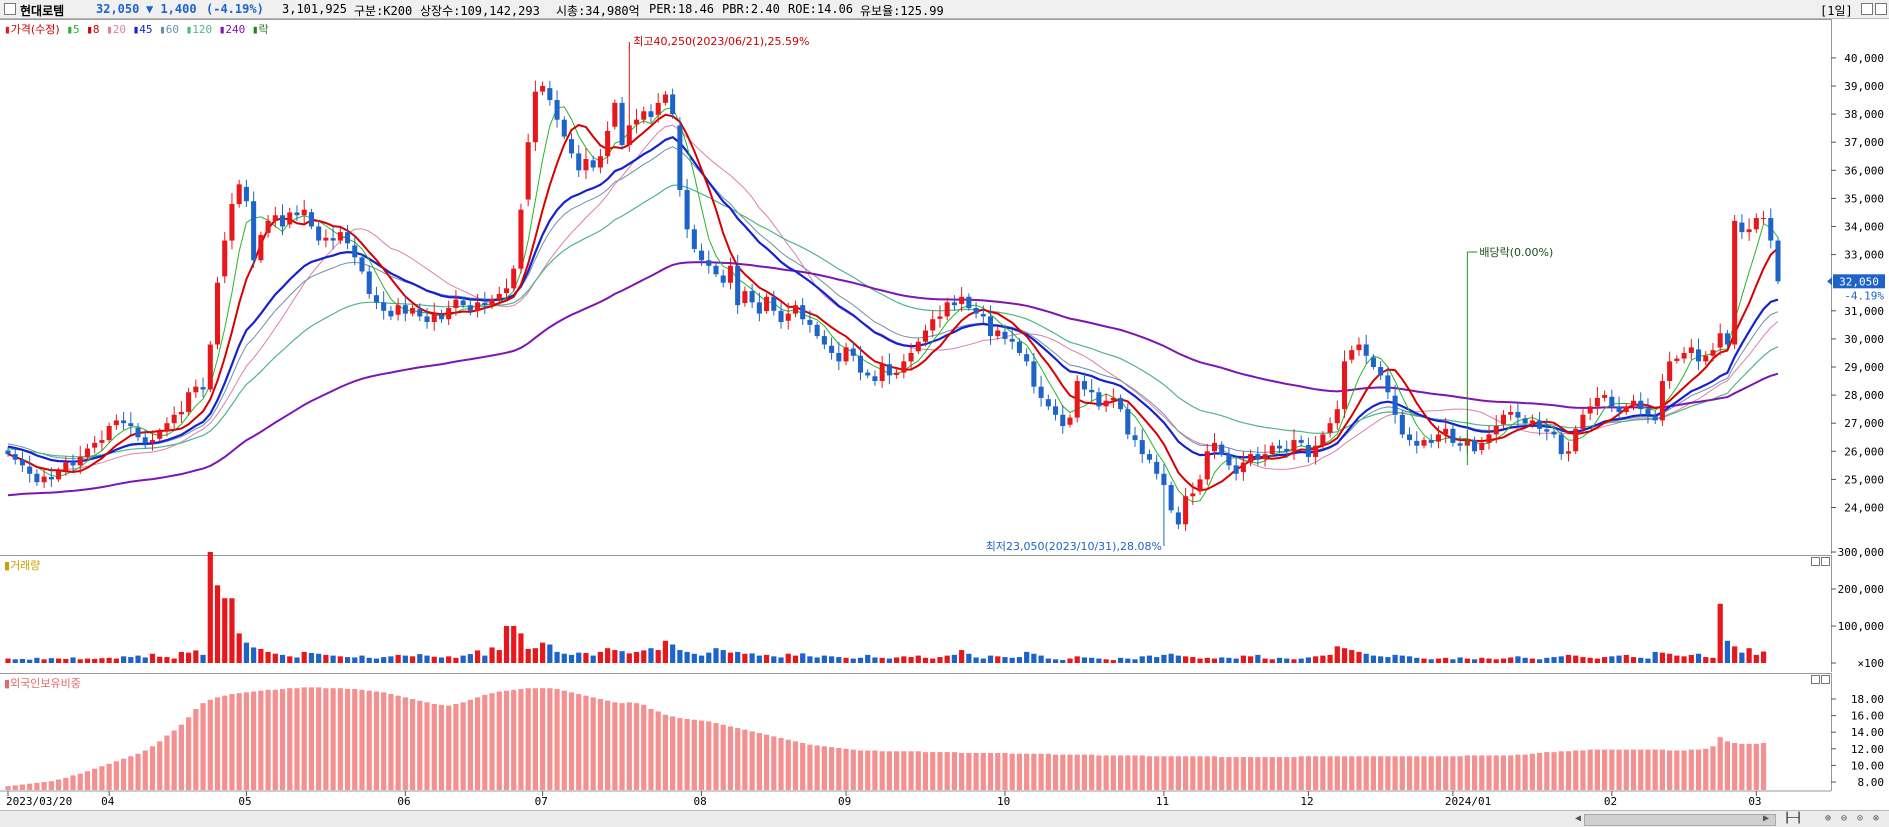 The image size is (1889, 827). Describe the element at coordinates (541, 801) in the screenshot. I see `date-label: 07` at that location.